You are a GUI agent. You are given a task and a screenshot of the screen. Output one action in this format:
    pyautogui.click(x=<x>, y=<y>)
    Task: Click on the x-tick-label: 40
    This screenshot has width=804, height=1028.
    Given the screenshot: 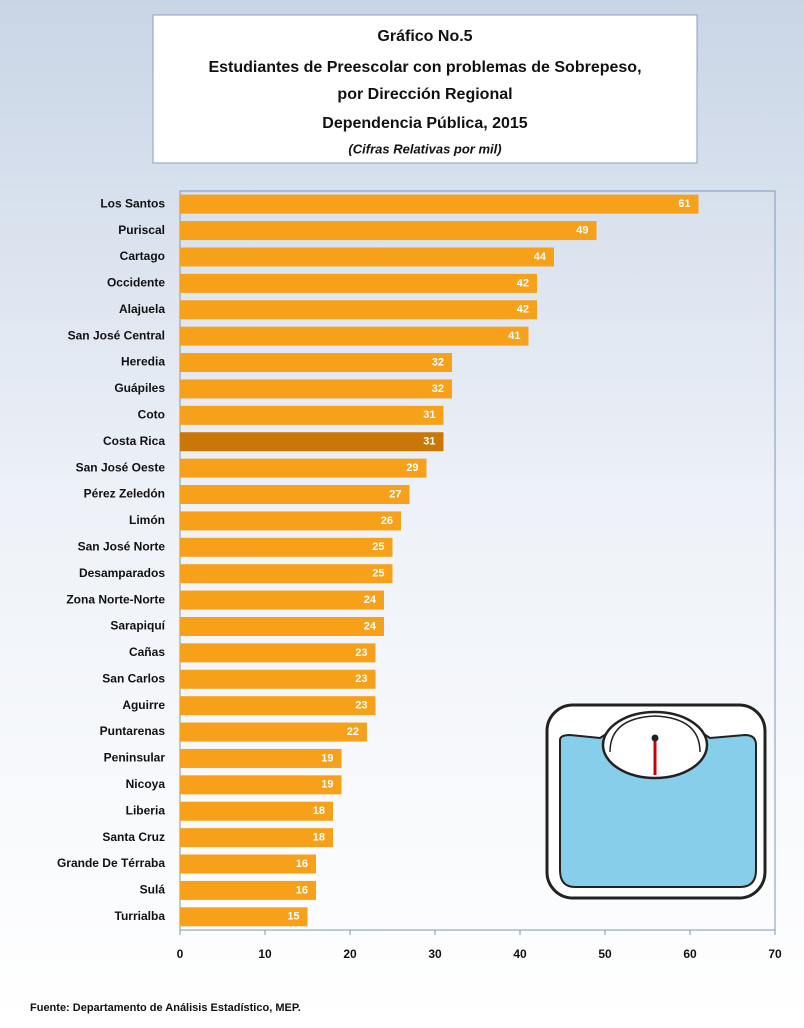 What is the action you would take?
    pyautogui.click(x=520, y=954)
    